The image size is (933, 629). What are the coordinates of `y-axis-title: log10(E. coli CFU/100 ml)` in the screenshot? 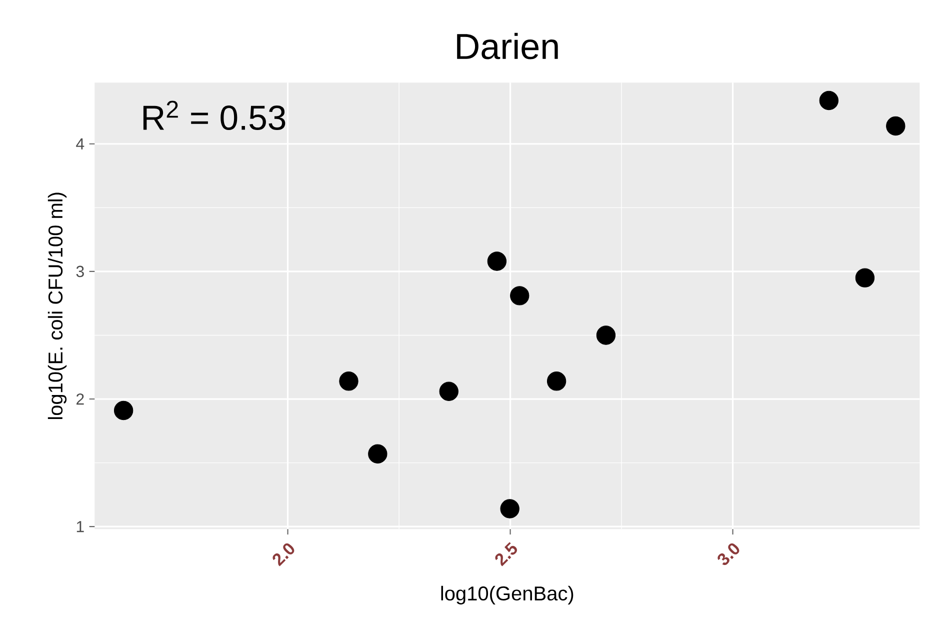 It's located at (57, 305).